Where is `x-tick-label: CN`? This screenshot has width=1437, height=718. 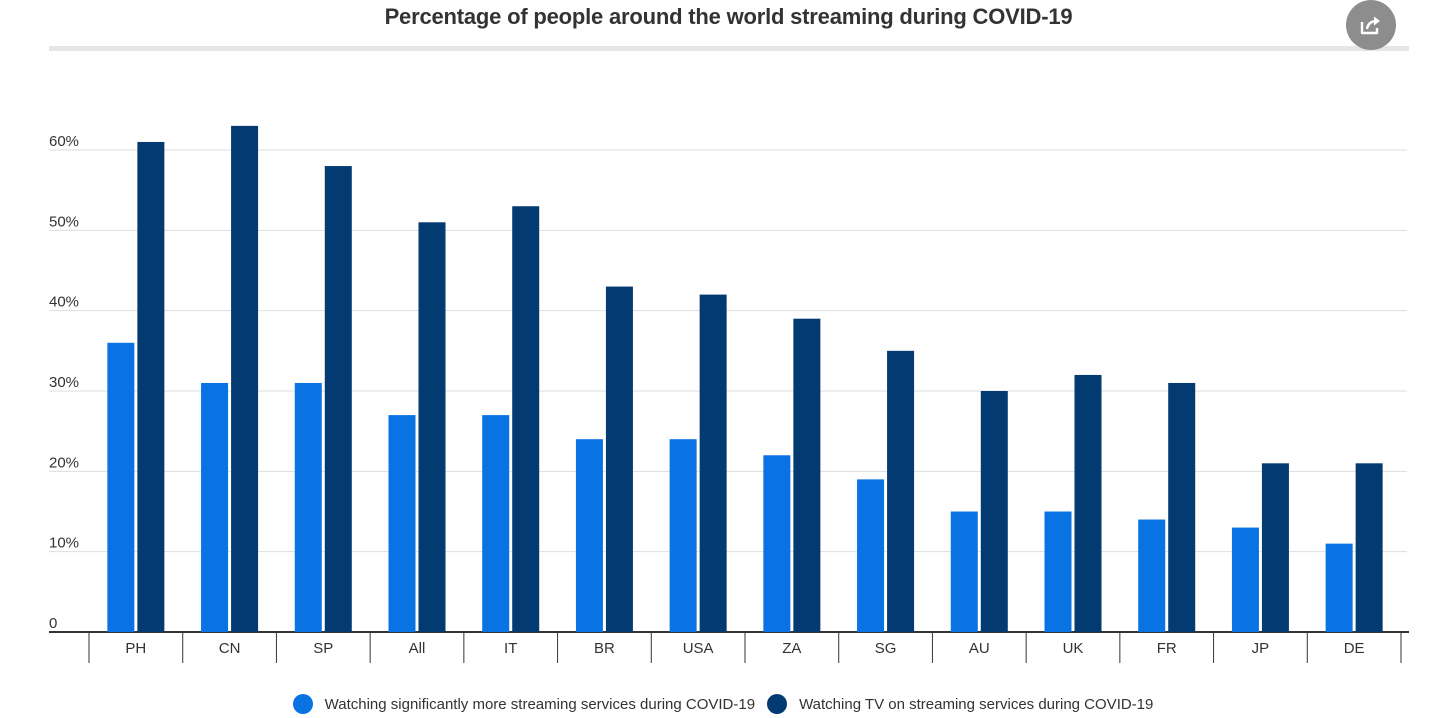
x-tick-label: CN is located at coordinates (230, 648).